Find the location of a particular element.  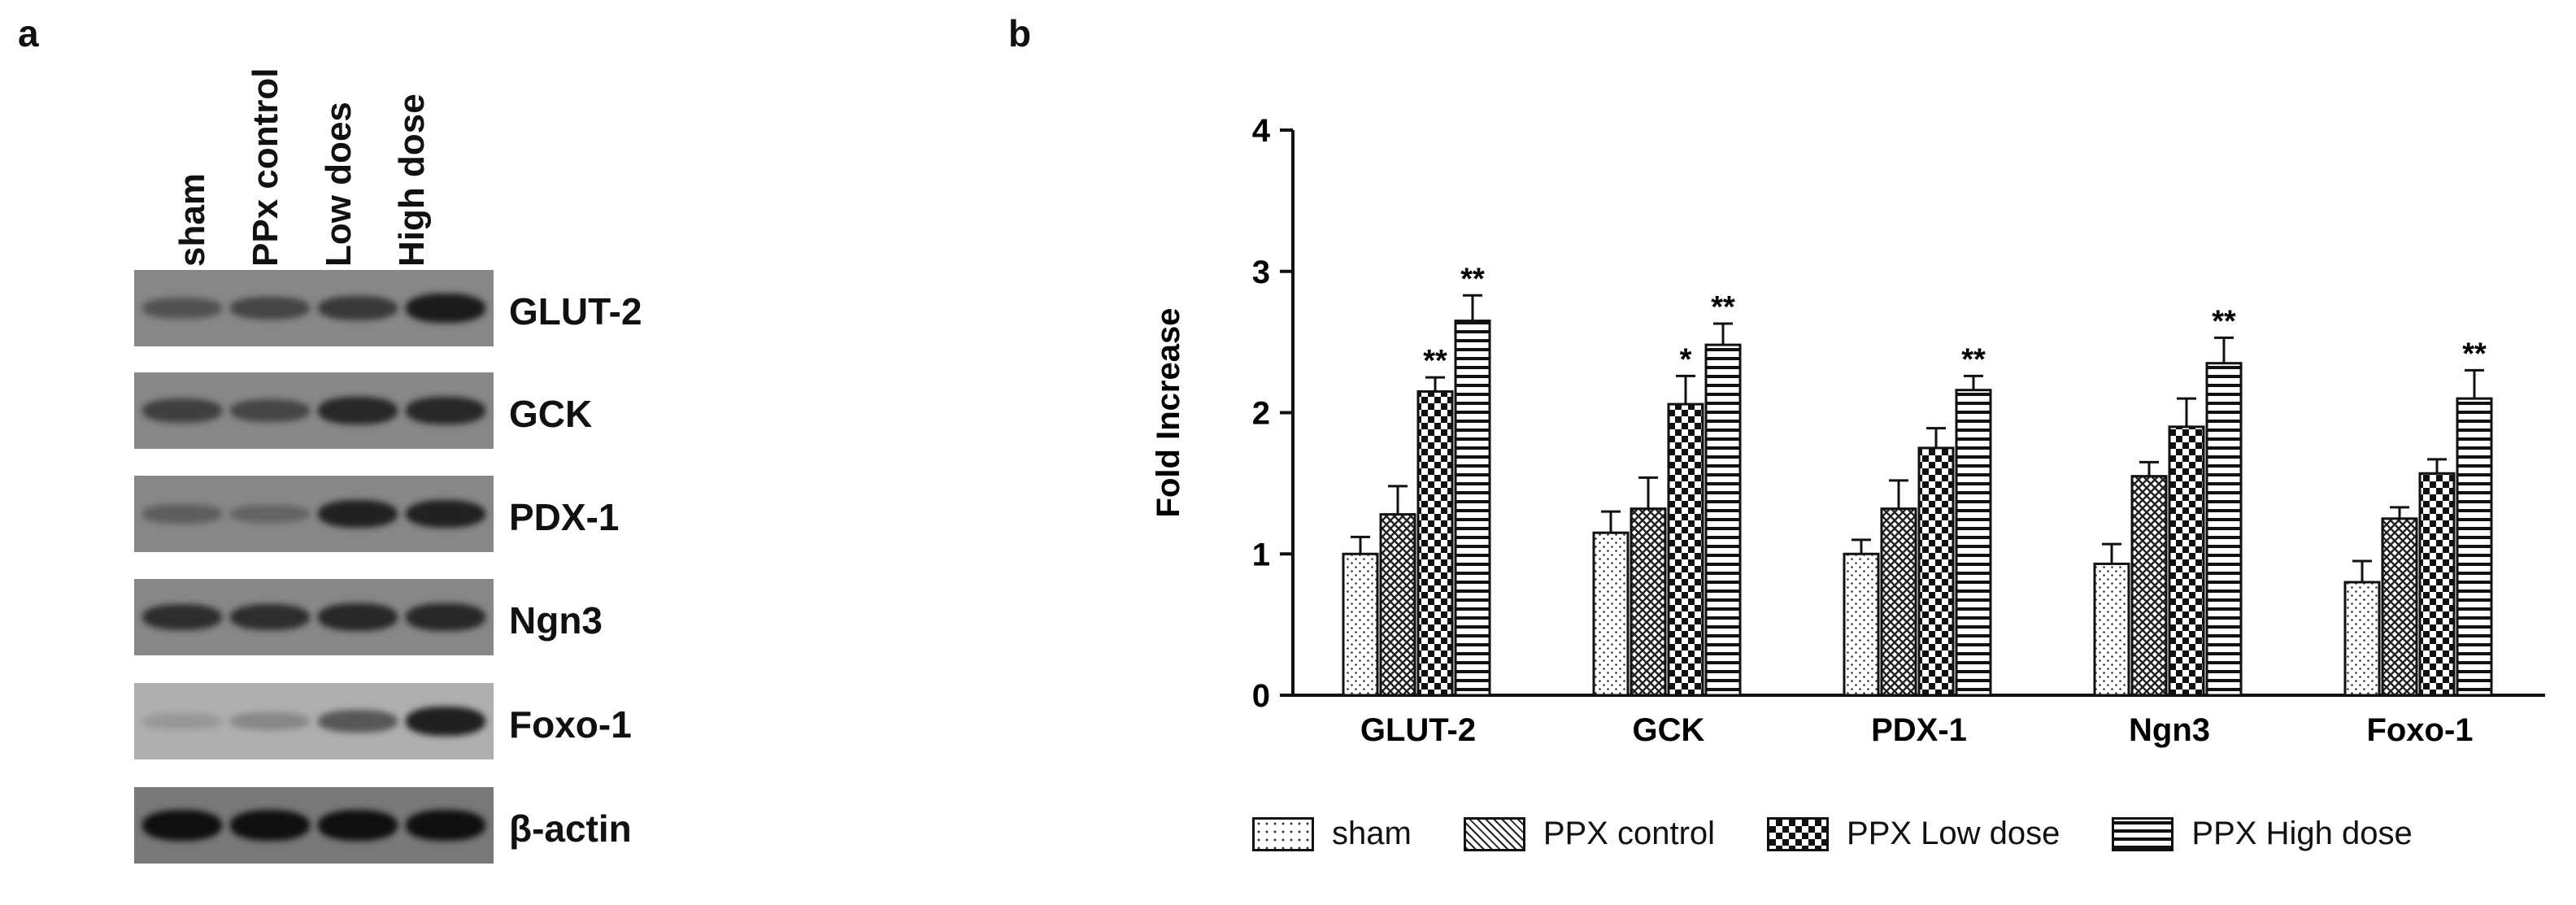

legend-label: PPX High dose is located at coordinates (2302, 833).